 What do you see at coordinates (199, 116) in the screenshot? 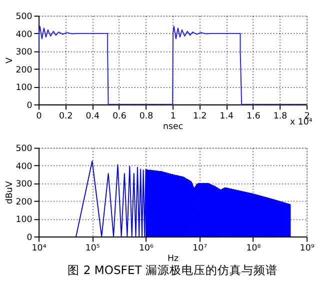
I see `x-tick-label: 1.2` at bounding box center [199, 116].